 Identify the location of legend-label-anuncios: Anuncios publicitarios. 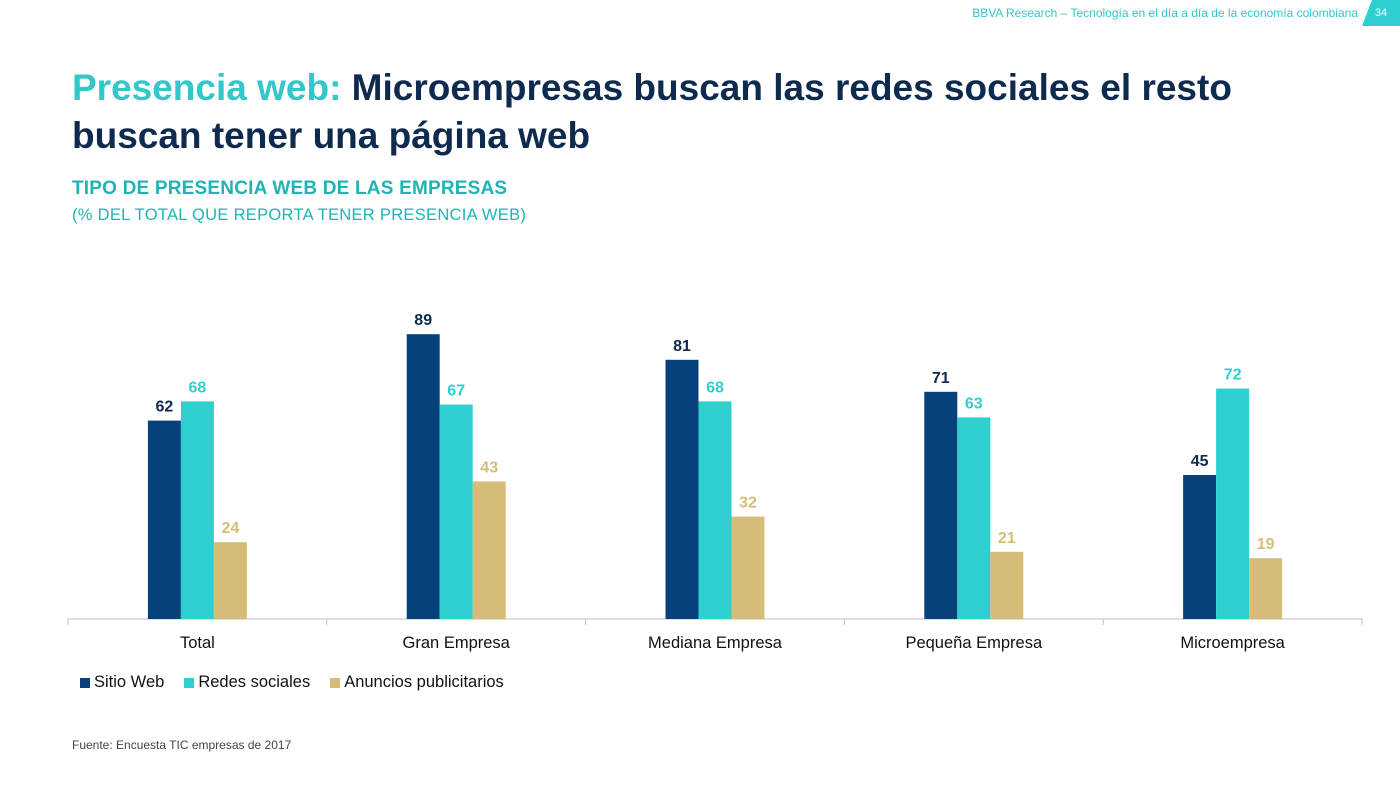
(424, 682).